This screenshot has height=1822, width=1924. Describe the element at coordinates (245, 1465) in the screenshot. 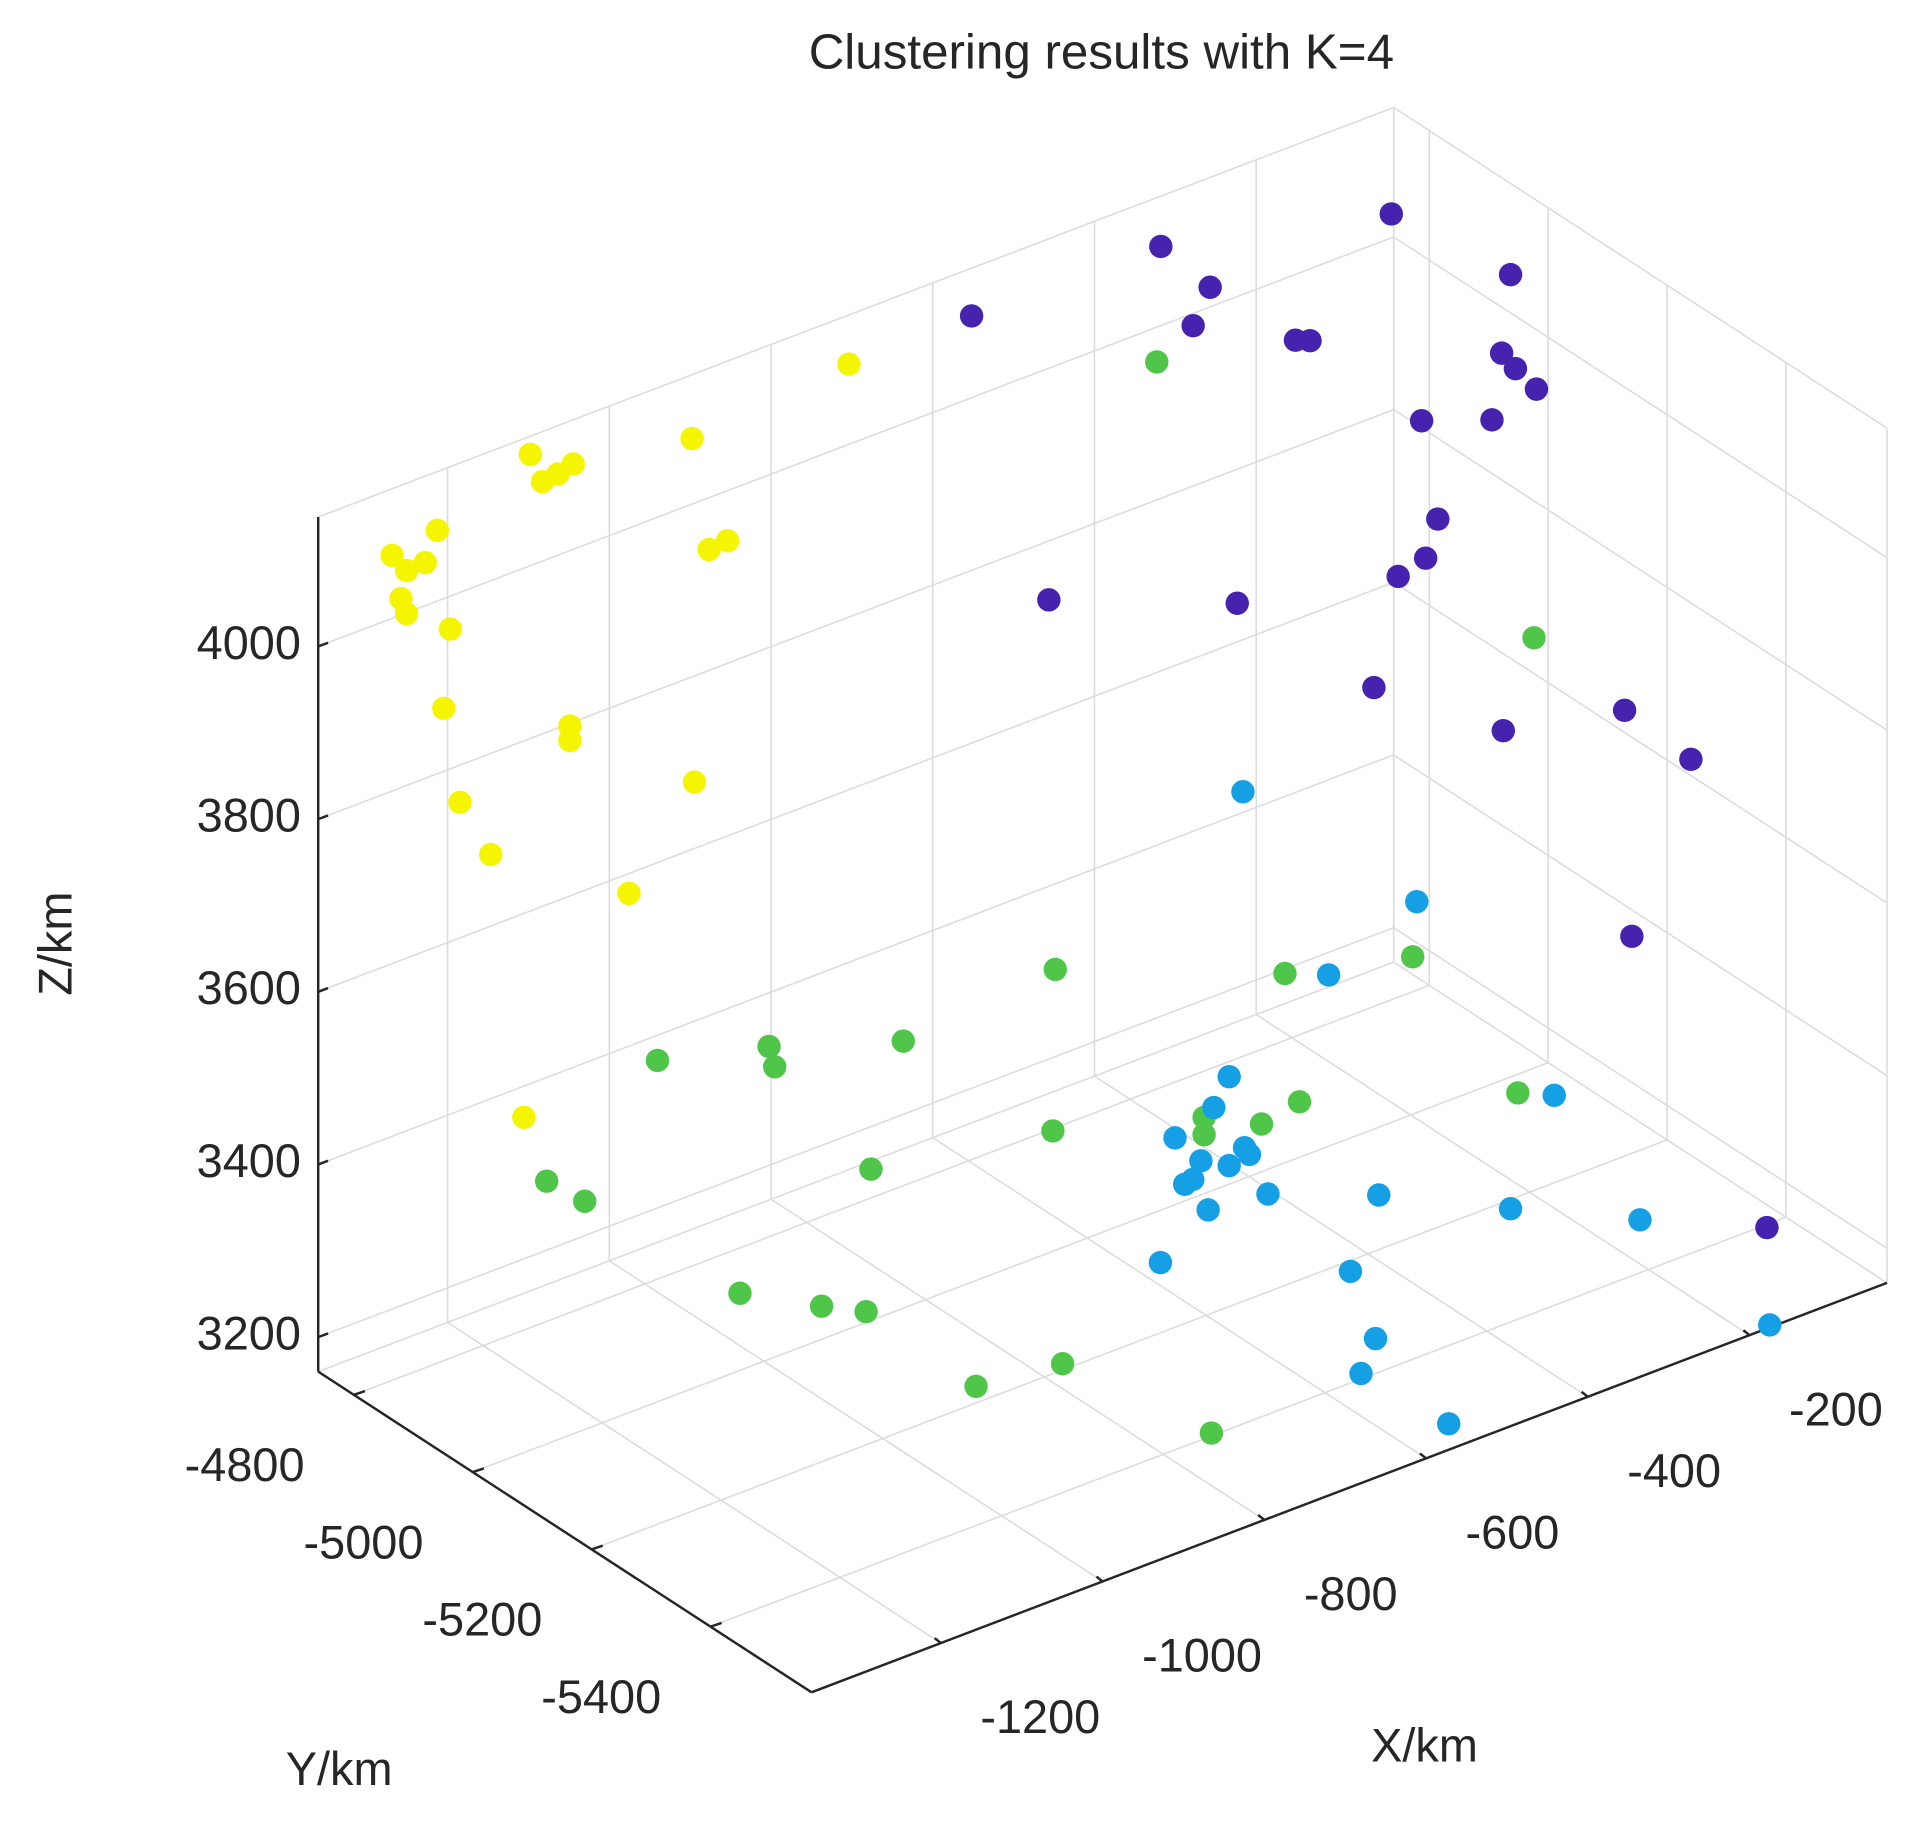

I see `y-tick-label: -4800` at that location.